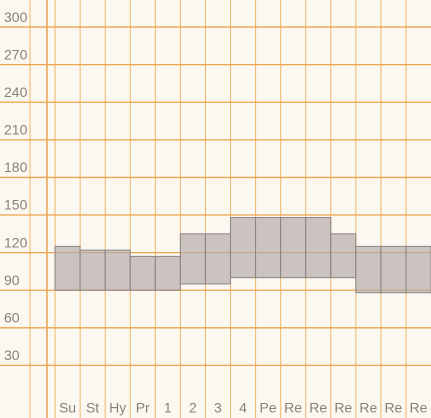  I want to click on x-tick-label: Hy, so click(117, 408).